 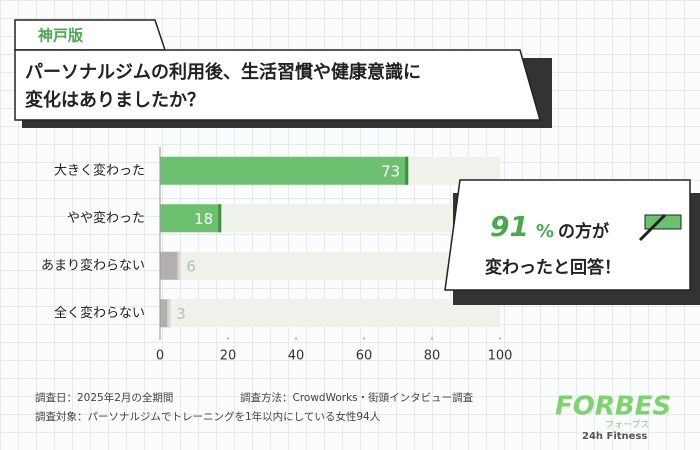 What do you see at coordinates (203, 219) in the screenshot?
I see `value-label: 18` at bounding box center [203, 219].